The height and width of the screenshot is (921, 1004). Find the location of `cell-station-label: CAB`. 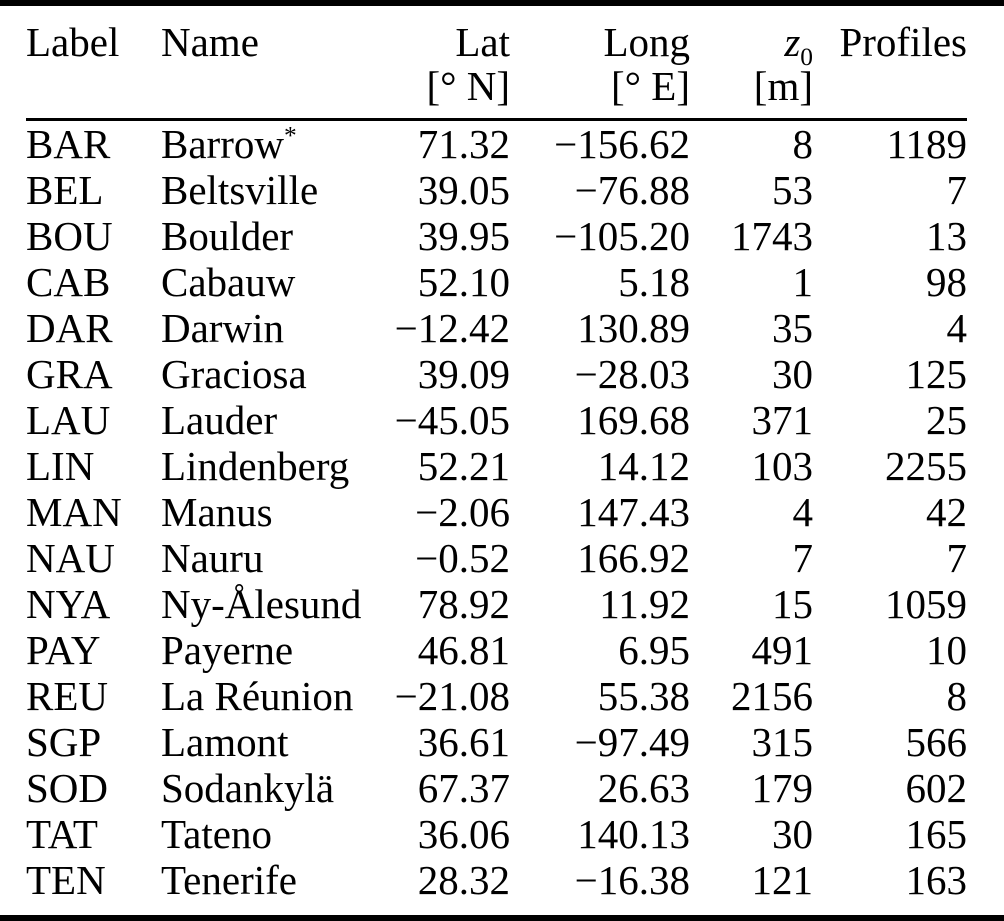

cell-station-label: CAB is located at coordinates (68, 282).